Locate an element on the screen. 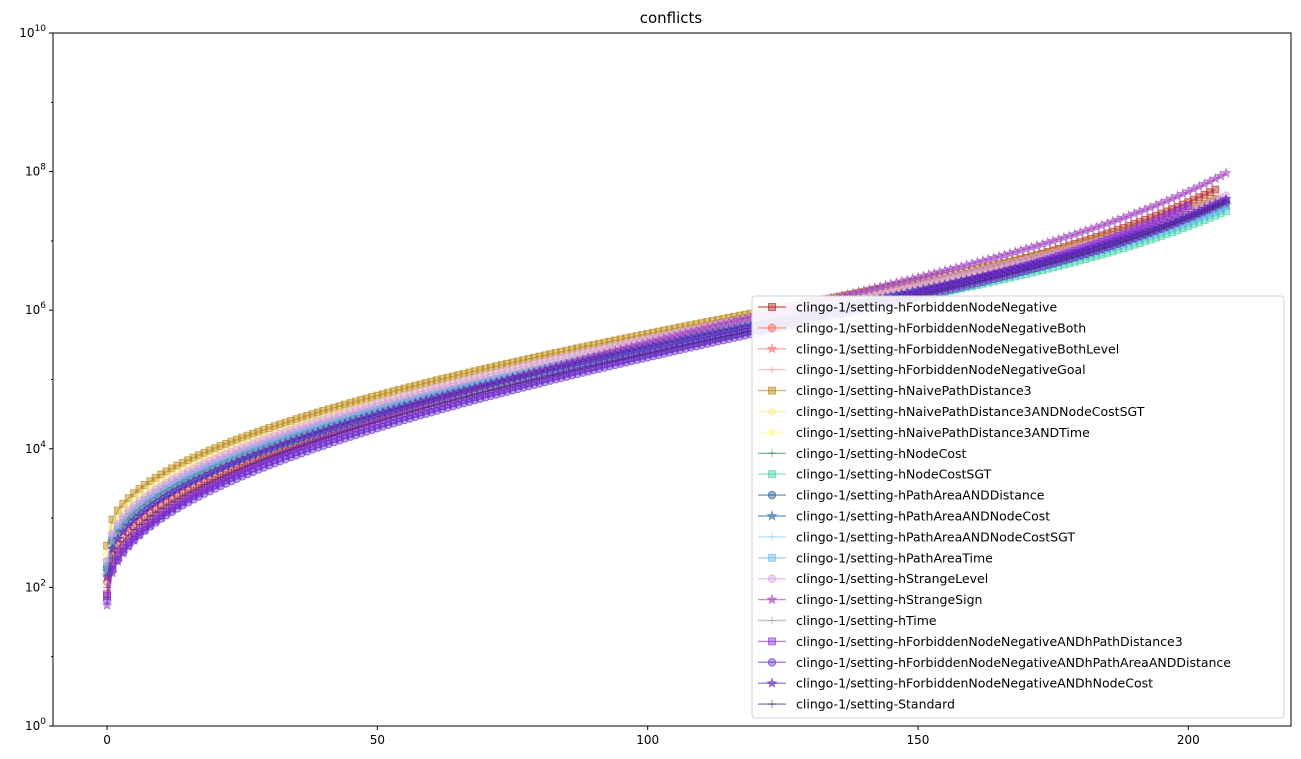 This screenshot has height=759, width=1301. legend-label: clingo-1/setting-hNodeCostSGT is located at coordinates (894, 474).